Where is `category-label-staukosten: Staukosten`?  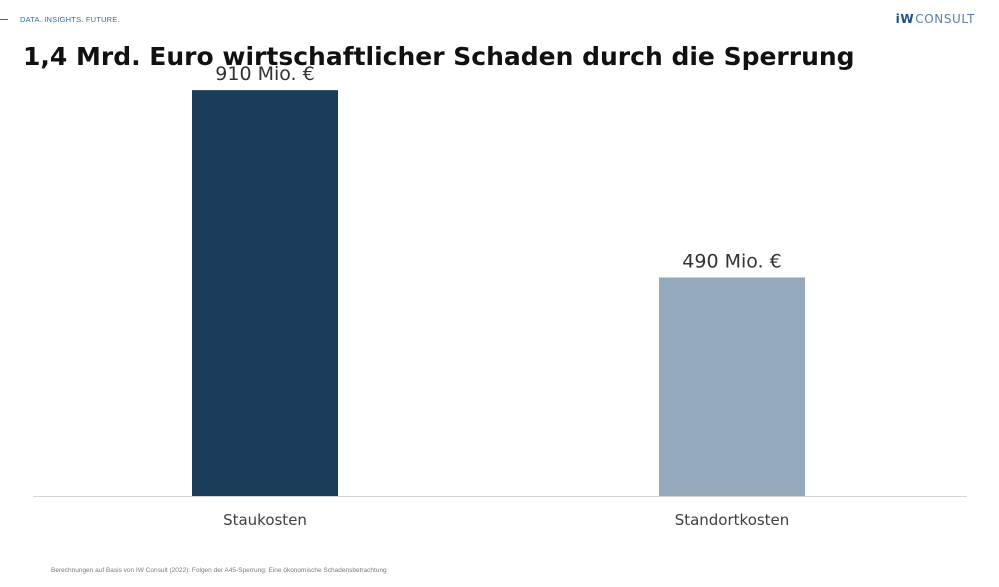
category-label-staukosten: Staukosten is located at coordinates (265, 520).